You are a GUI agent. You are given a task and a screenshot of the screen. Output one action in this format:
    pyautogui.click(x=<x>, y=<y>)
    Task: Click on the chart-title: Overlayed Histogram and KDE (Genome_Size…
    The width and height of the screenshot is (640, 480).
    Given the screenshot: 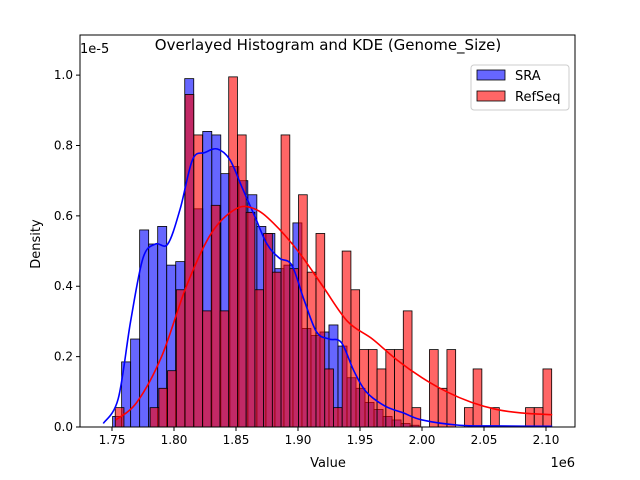 What is the action you would take?
    pyautogui.click(x=328, y=45)
    